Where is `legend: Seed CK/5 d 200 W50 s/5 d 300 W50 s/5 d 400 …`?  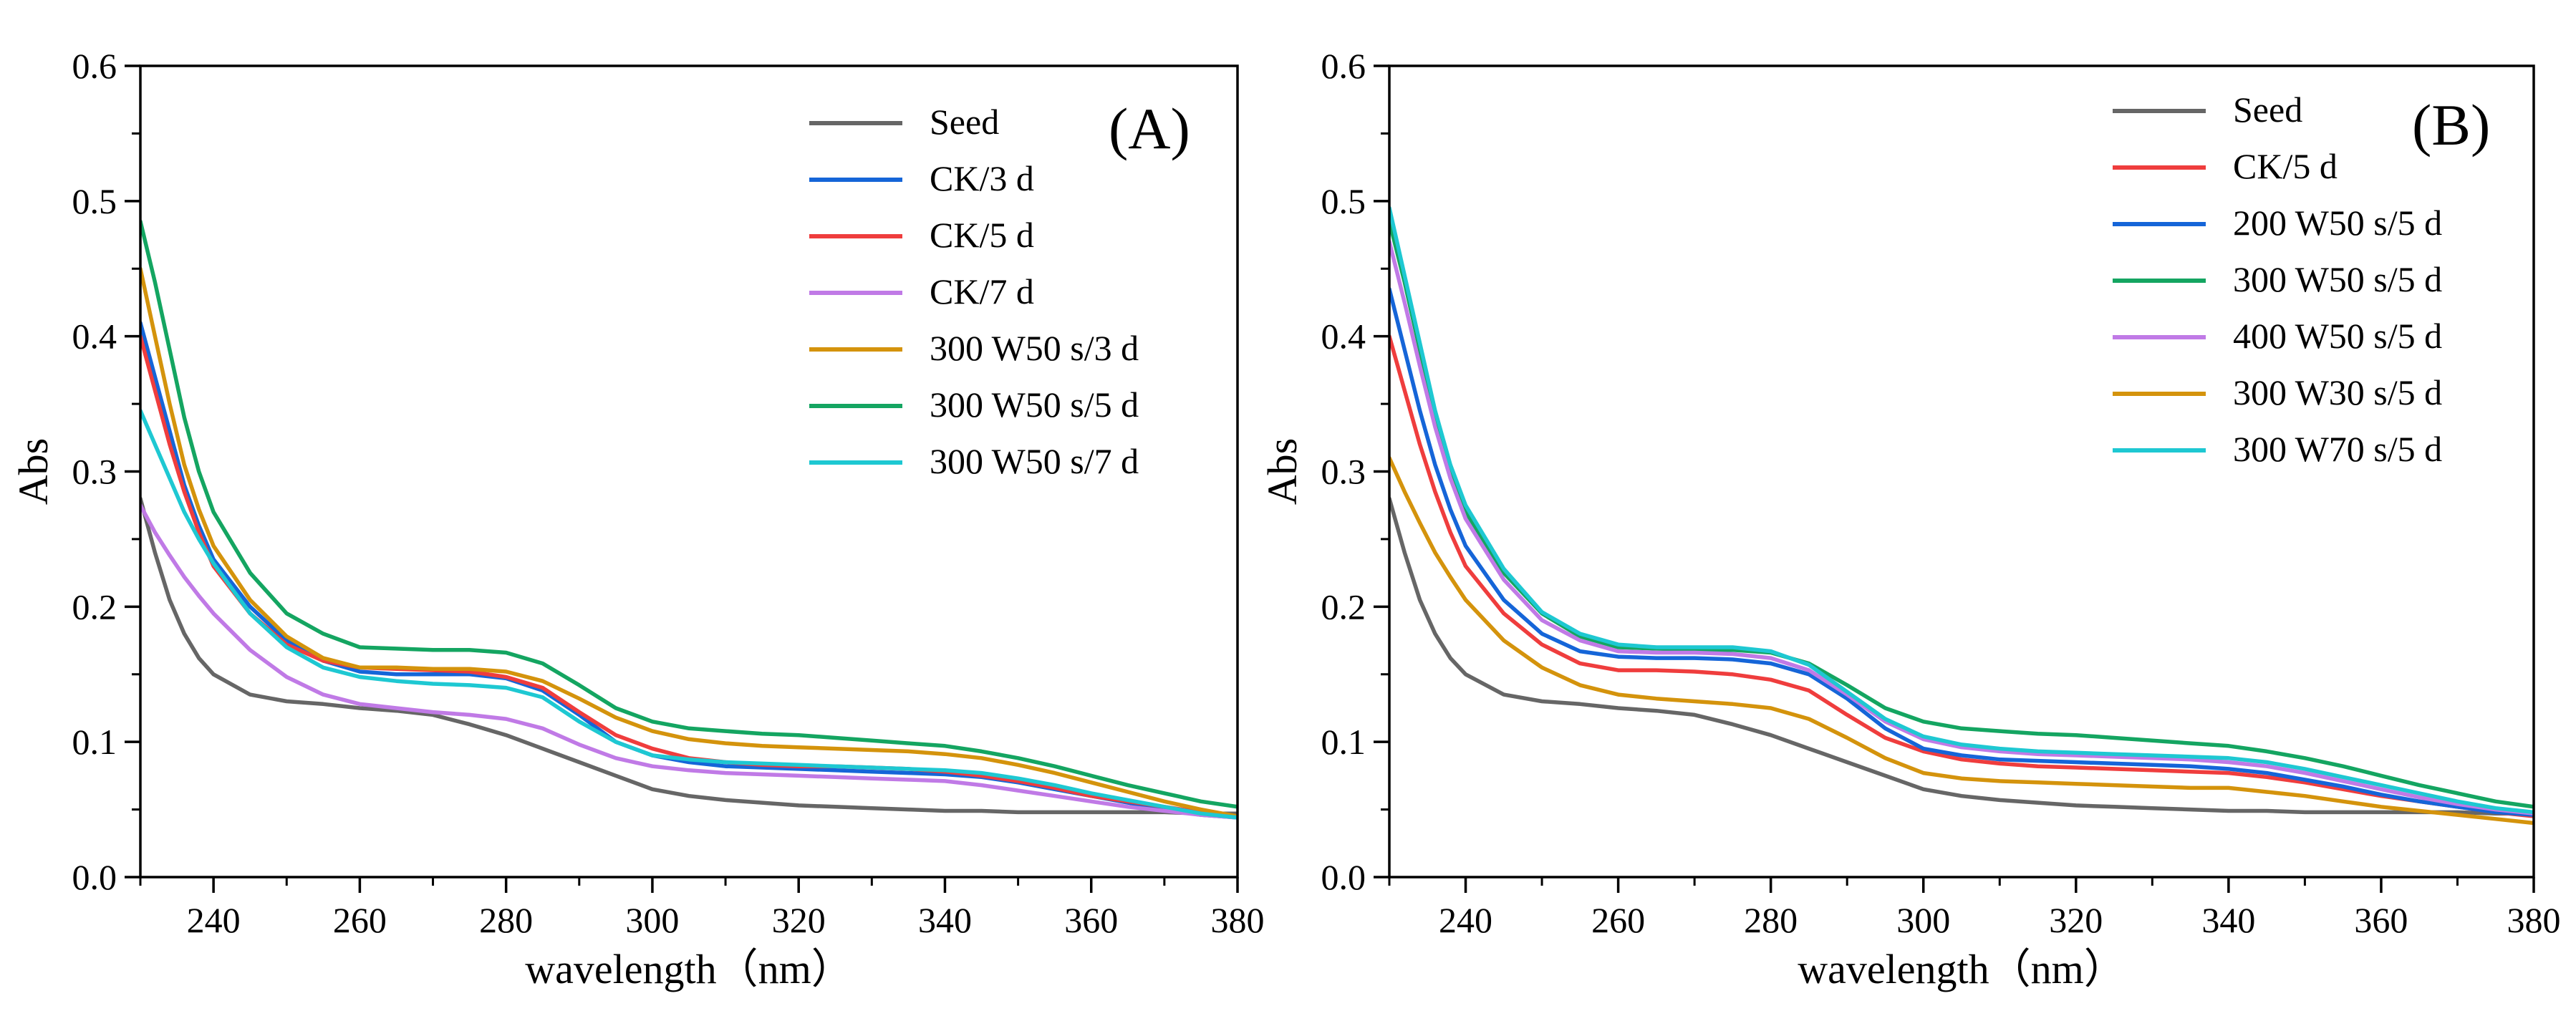 legend: Seed CK/5 d 200 W50 s/5 d 300 W50 s/5 d 400 … is located at coordinates (2277, 279).